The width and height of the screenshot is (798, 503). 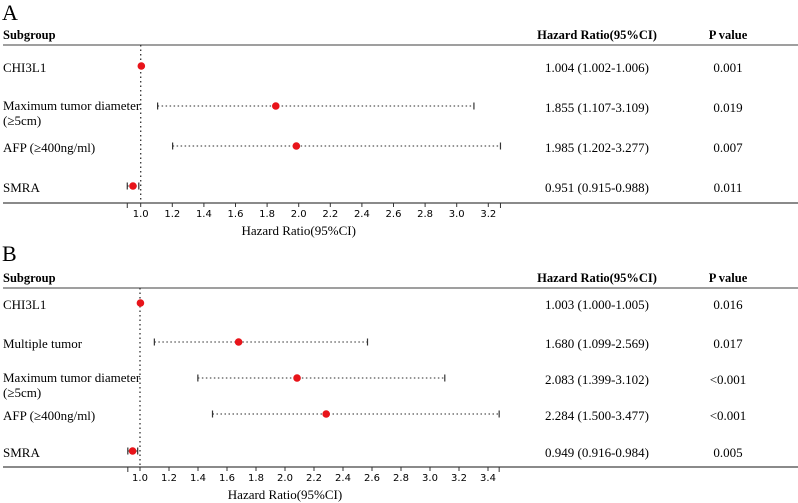 I want to click on hr-ci-text: 0.949 (0.916-0.984), so click(x=597, y=452).